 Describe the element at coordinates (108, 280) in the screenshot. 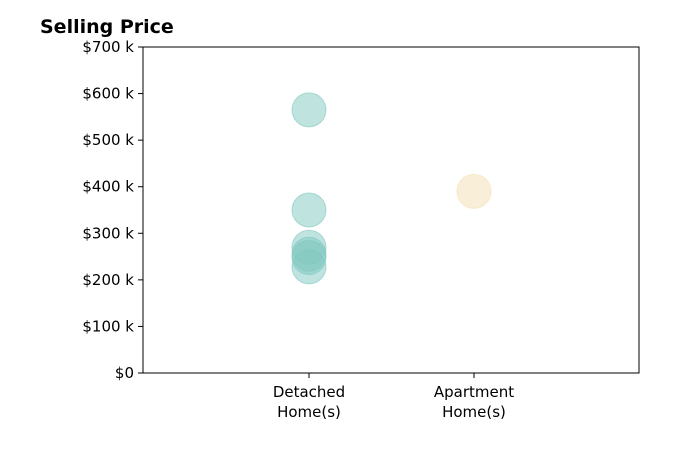

I see `y-tick-label: $200 k` at that location.